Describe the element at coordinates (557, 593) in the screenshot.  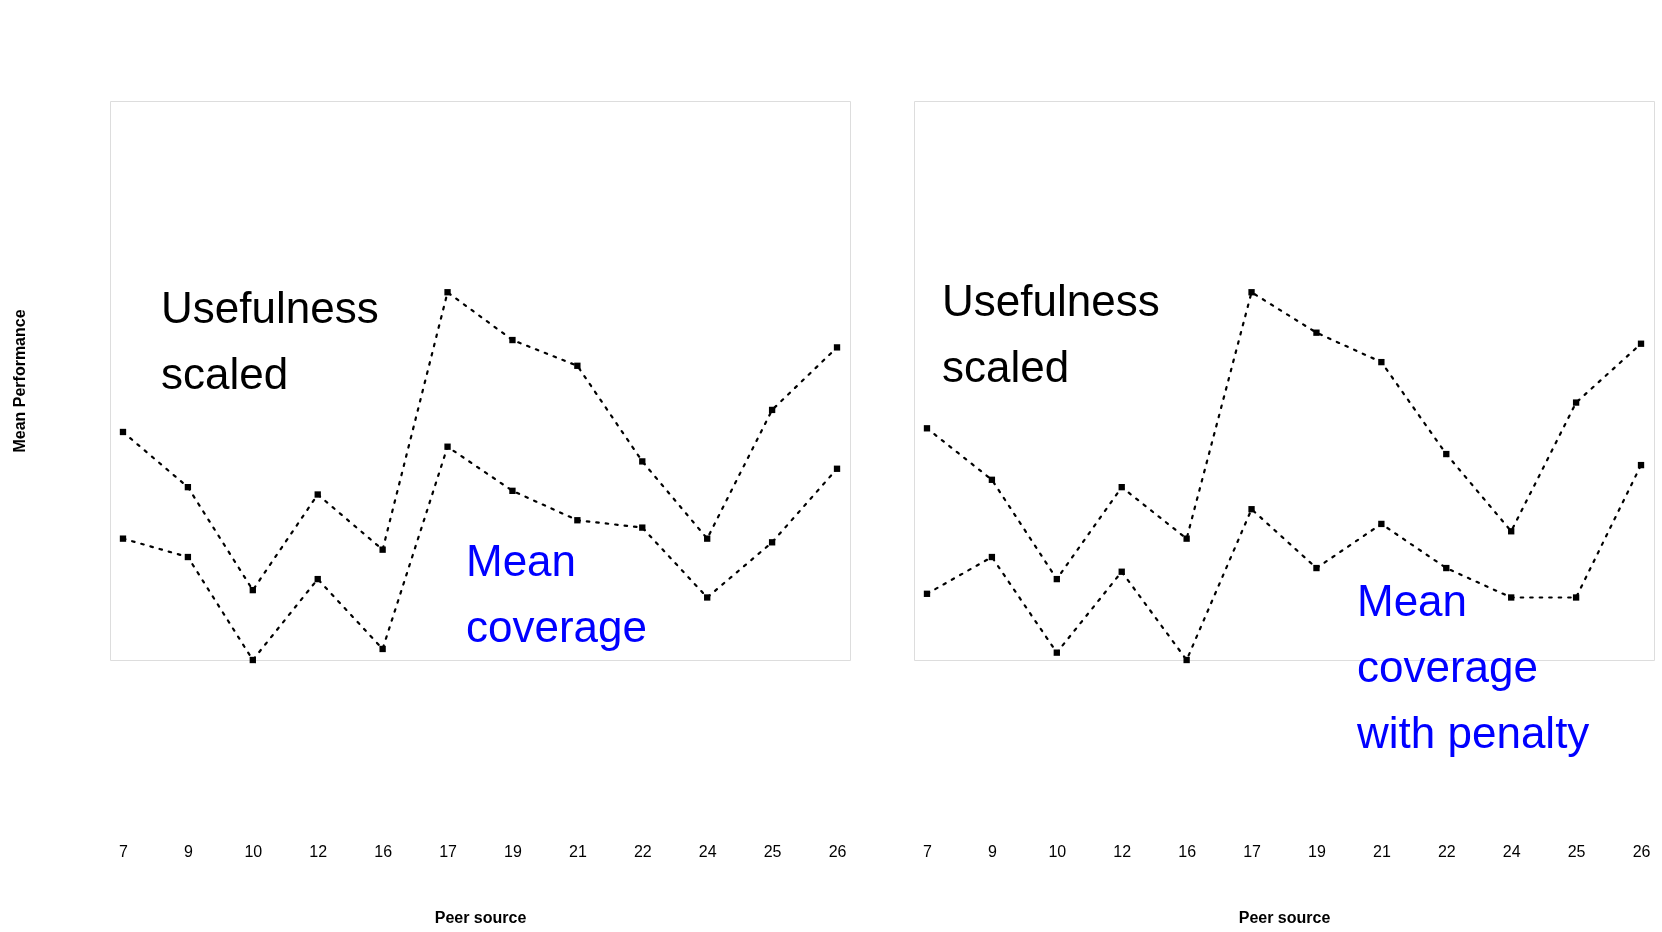
I see `series-label: Mean coverage` at that location.